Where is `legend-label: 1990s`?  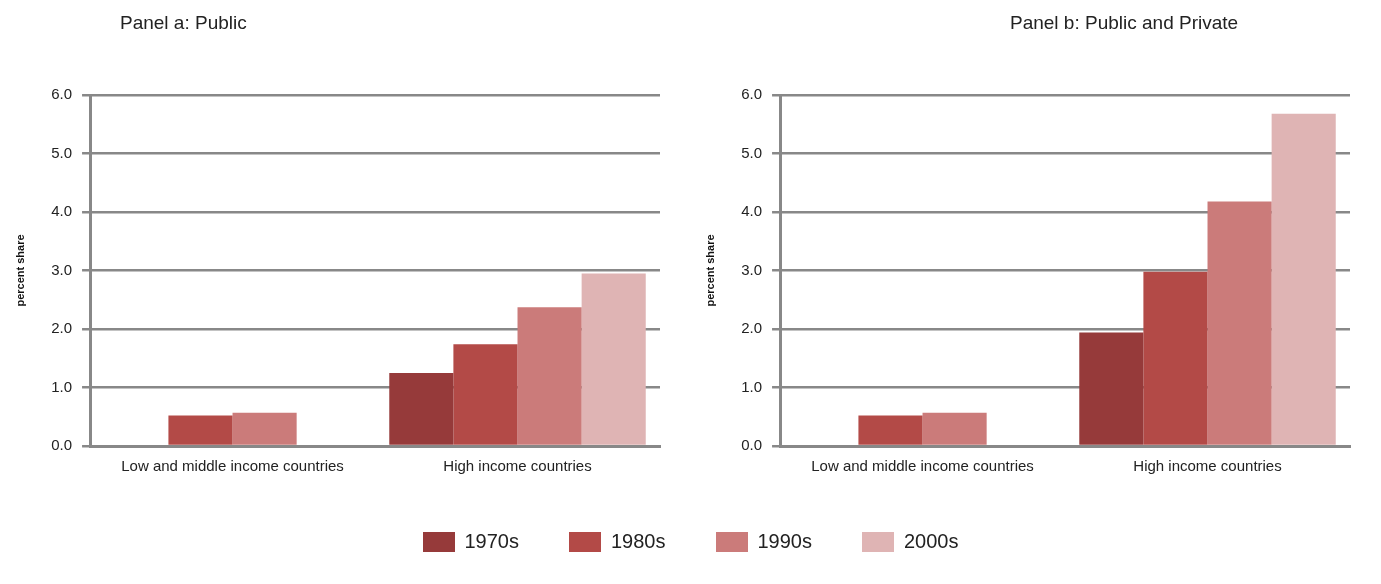 legend-label: 1990s is located at coordinates (784, 541).